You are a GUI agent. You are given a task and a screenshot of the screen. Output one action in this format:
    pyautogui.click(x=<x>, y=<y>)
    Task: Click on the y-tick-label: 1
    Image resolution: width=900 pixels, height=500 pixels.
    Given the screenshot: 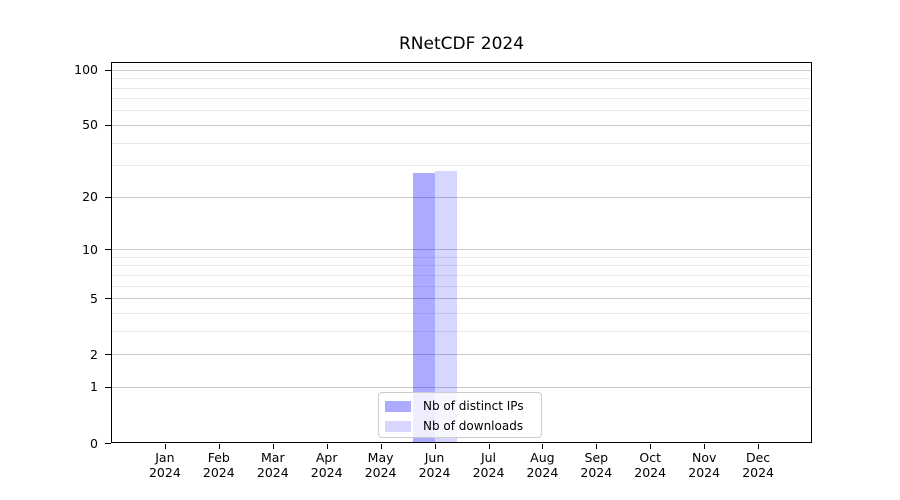 What is the action you would take?
    pyautogui.click(x=94, y=387)
    